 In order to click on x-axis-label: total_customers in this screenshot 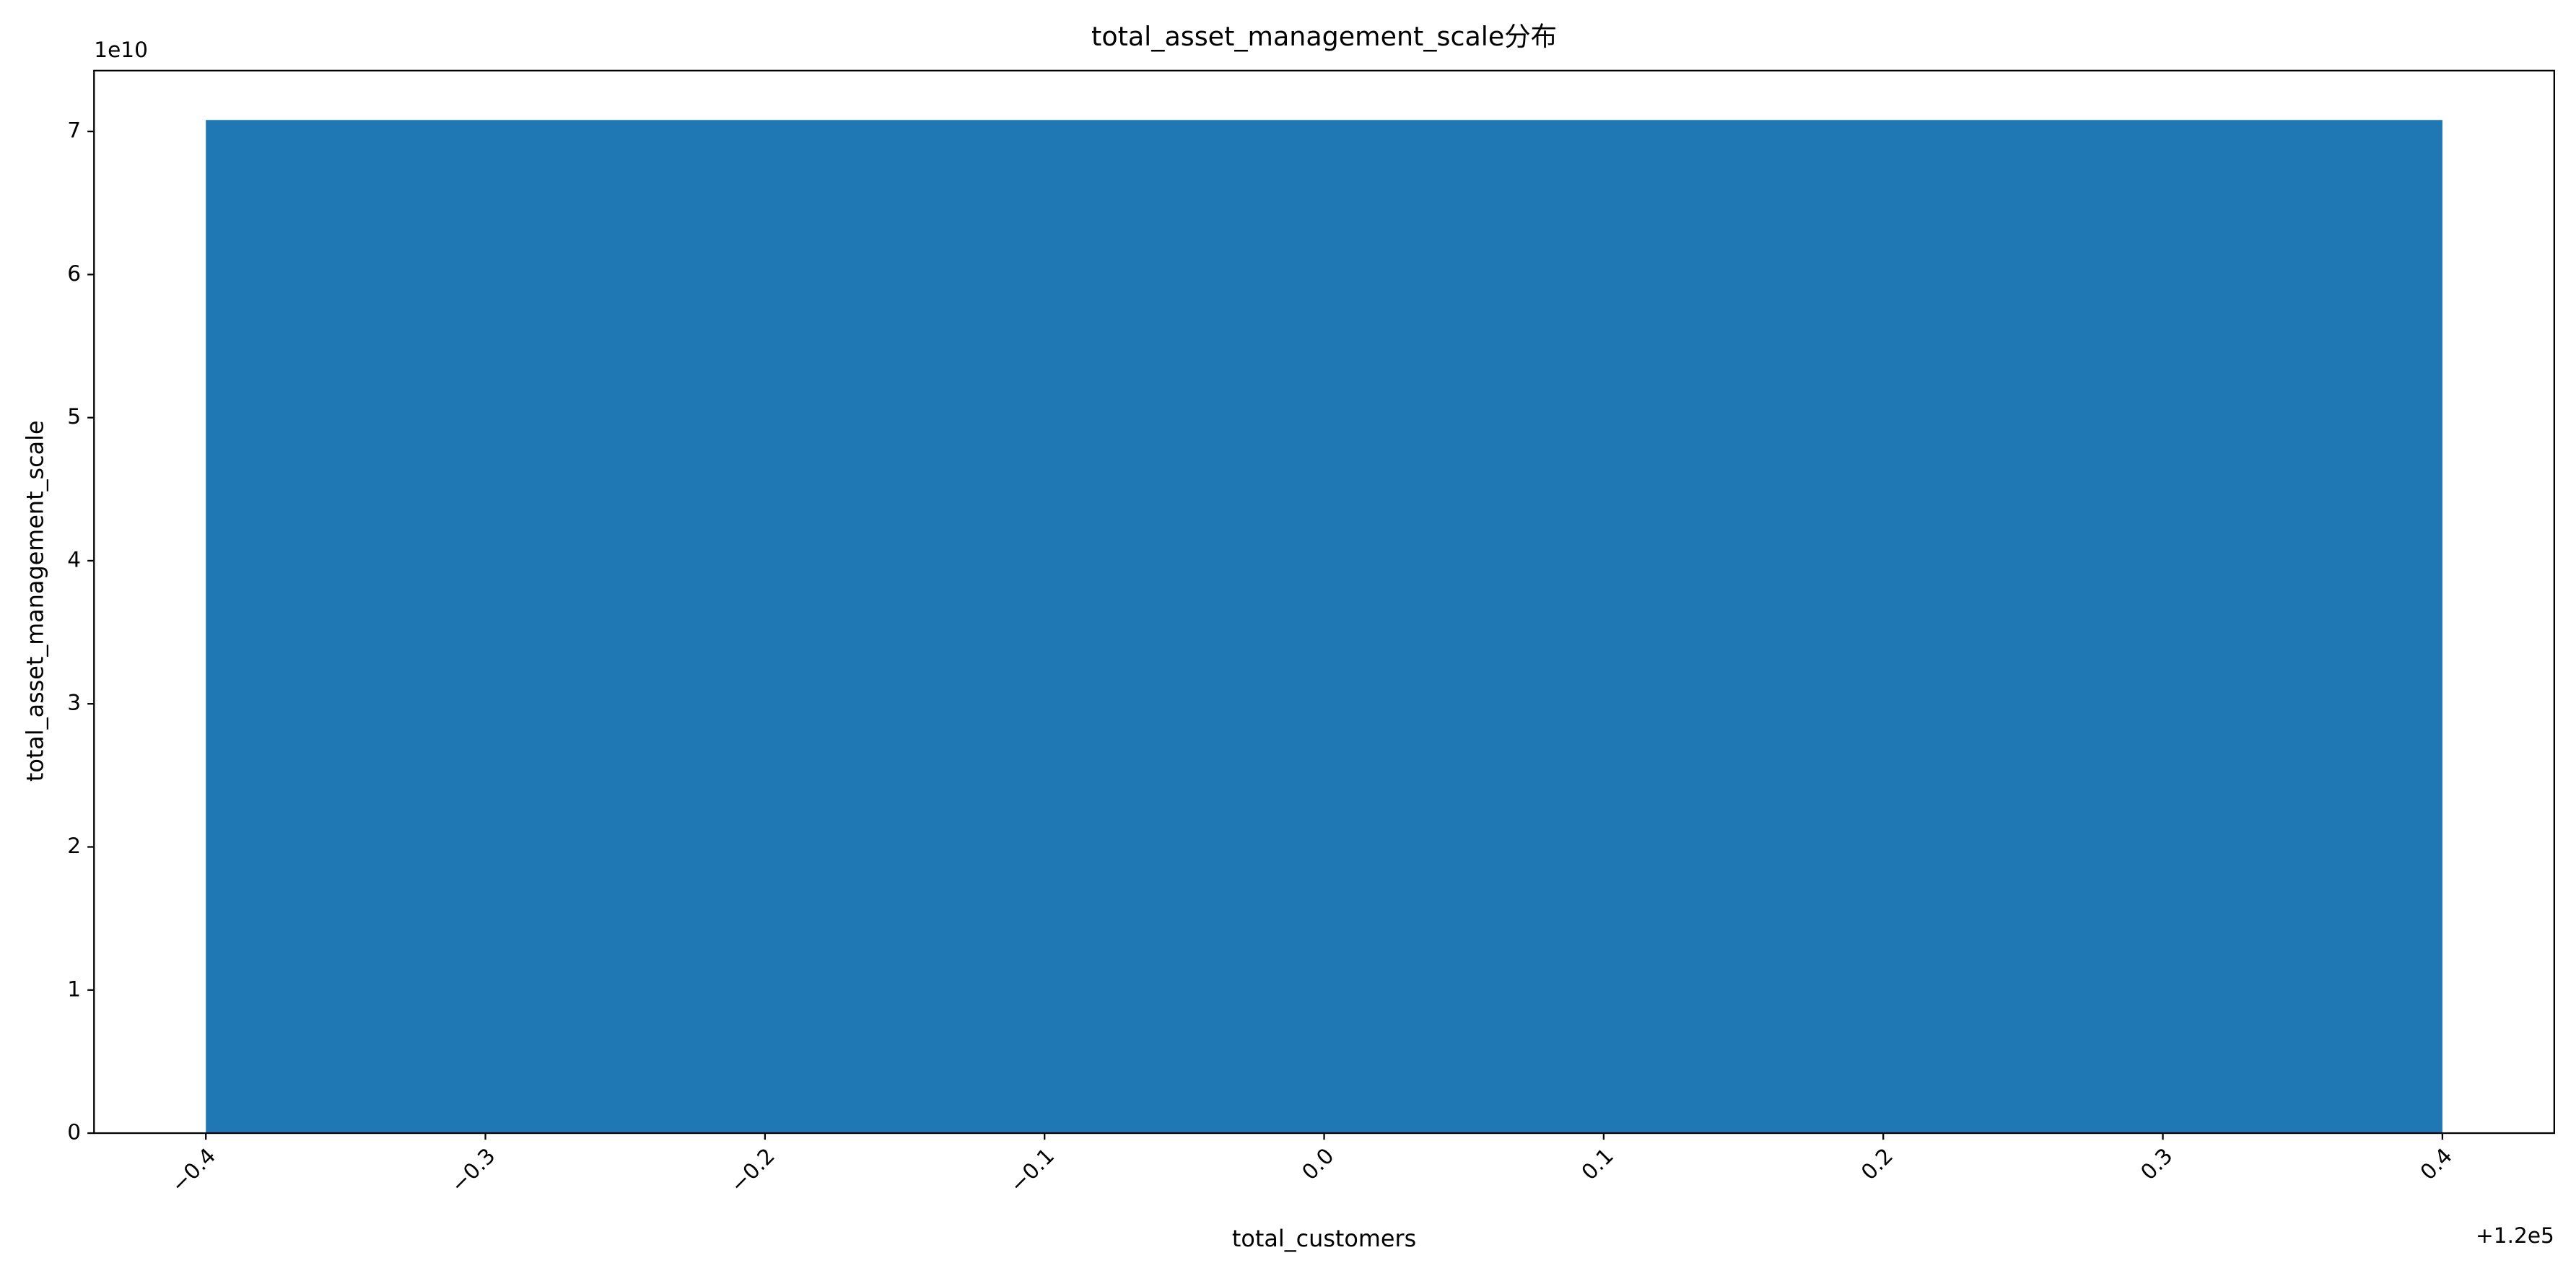, I will do `click(1324, 1238)`.